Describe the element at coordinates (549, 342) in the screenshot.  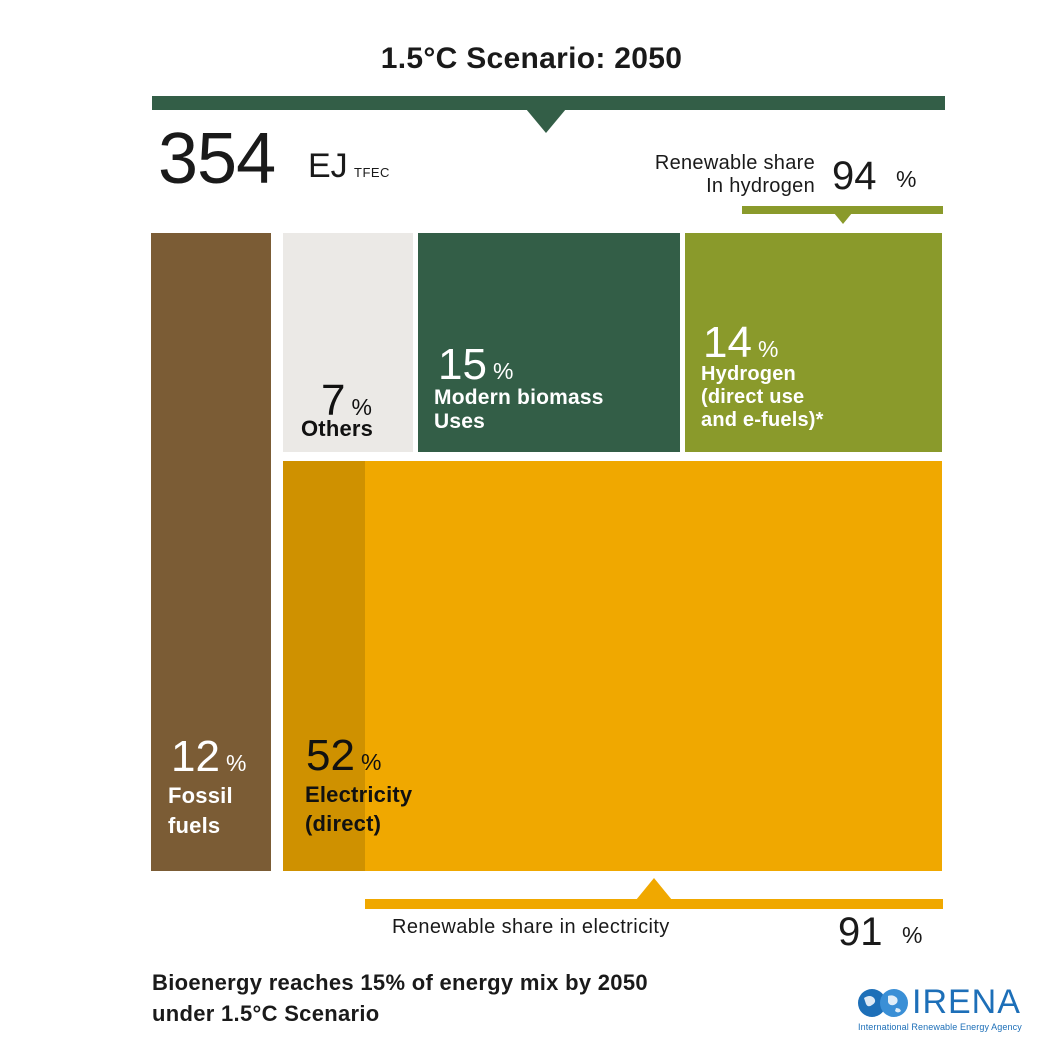
I see `segment-modern-biomass: 15% Modern biomass Uses` at that location.